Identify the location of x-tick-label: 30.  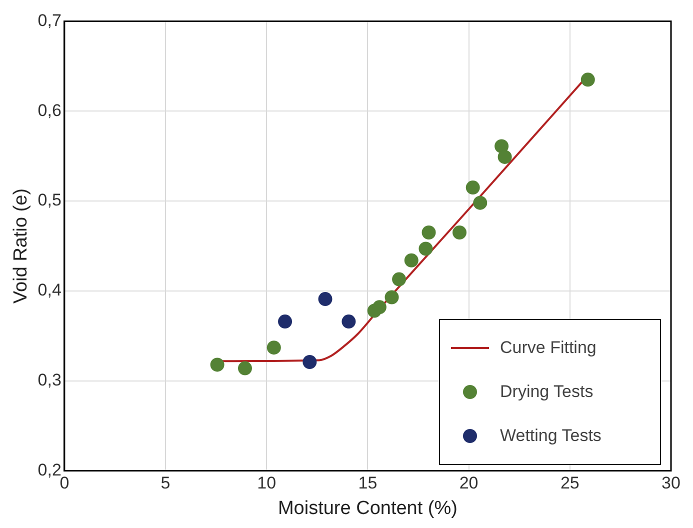
(671, 483).